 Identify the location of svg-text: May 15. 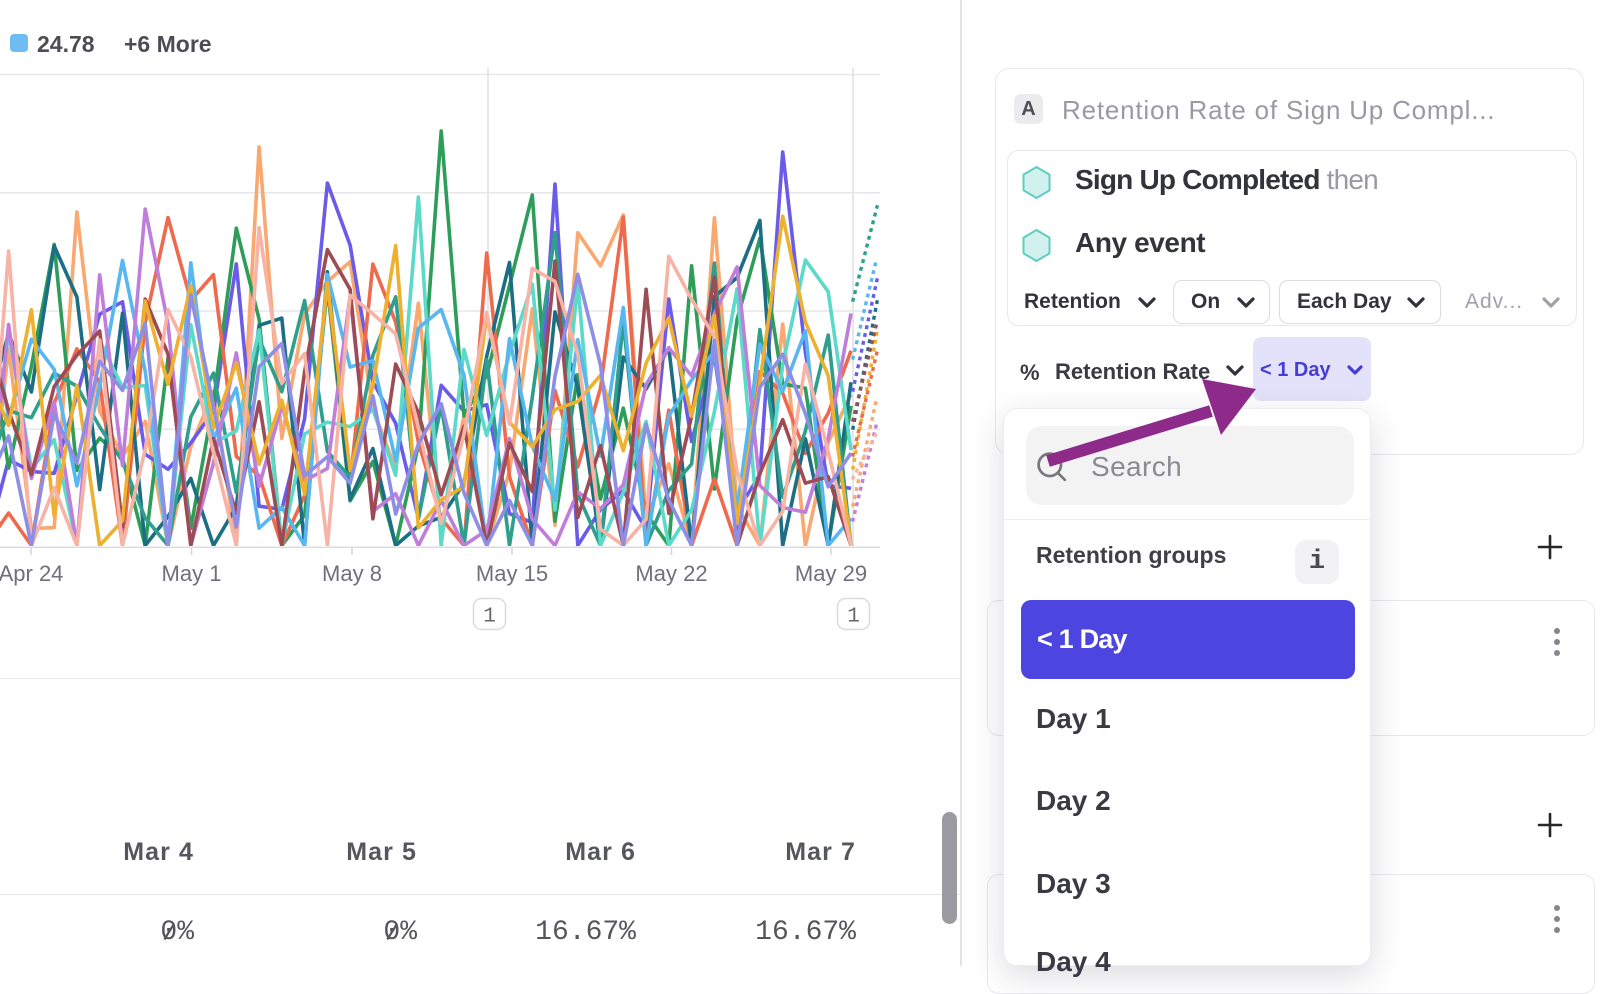
(512, 573).